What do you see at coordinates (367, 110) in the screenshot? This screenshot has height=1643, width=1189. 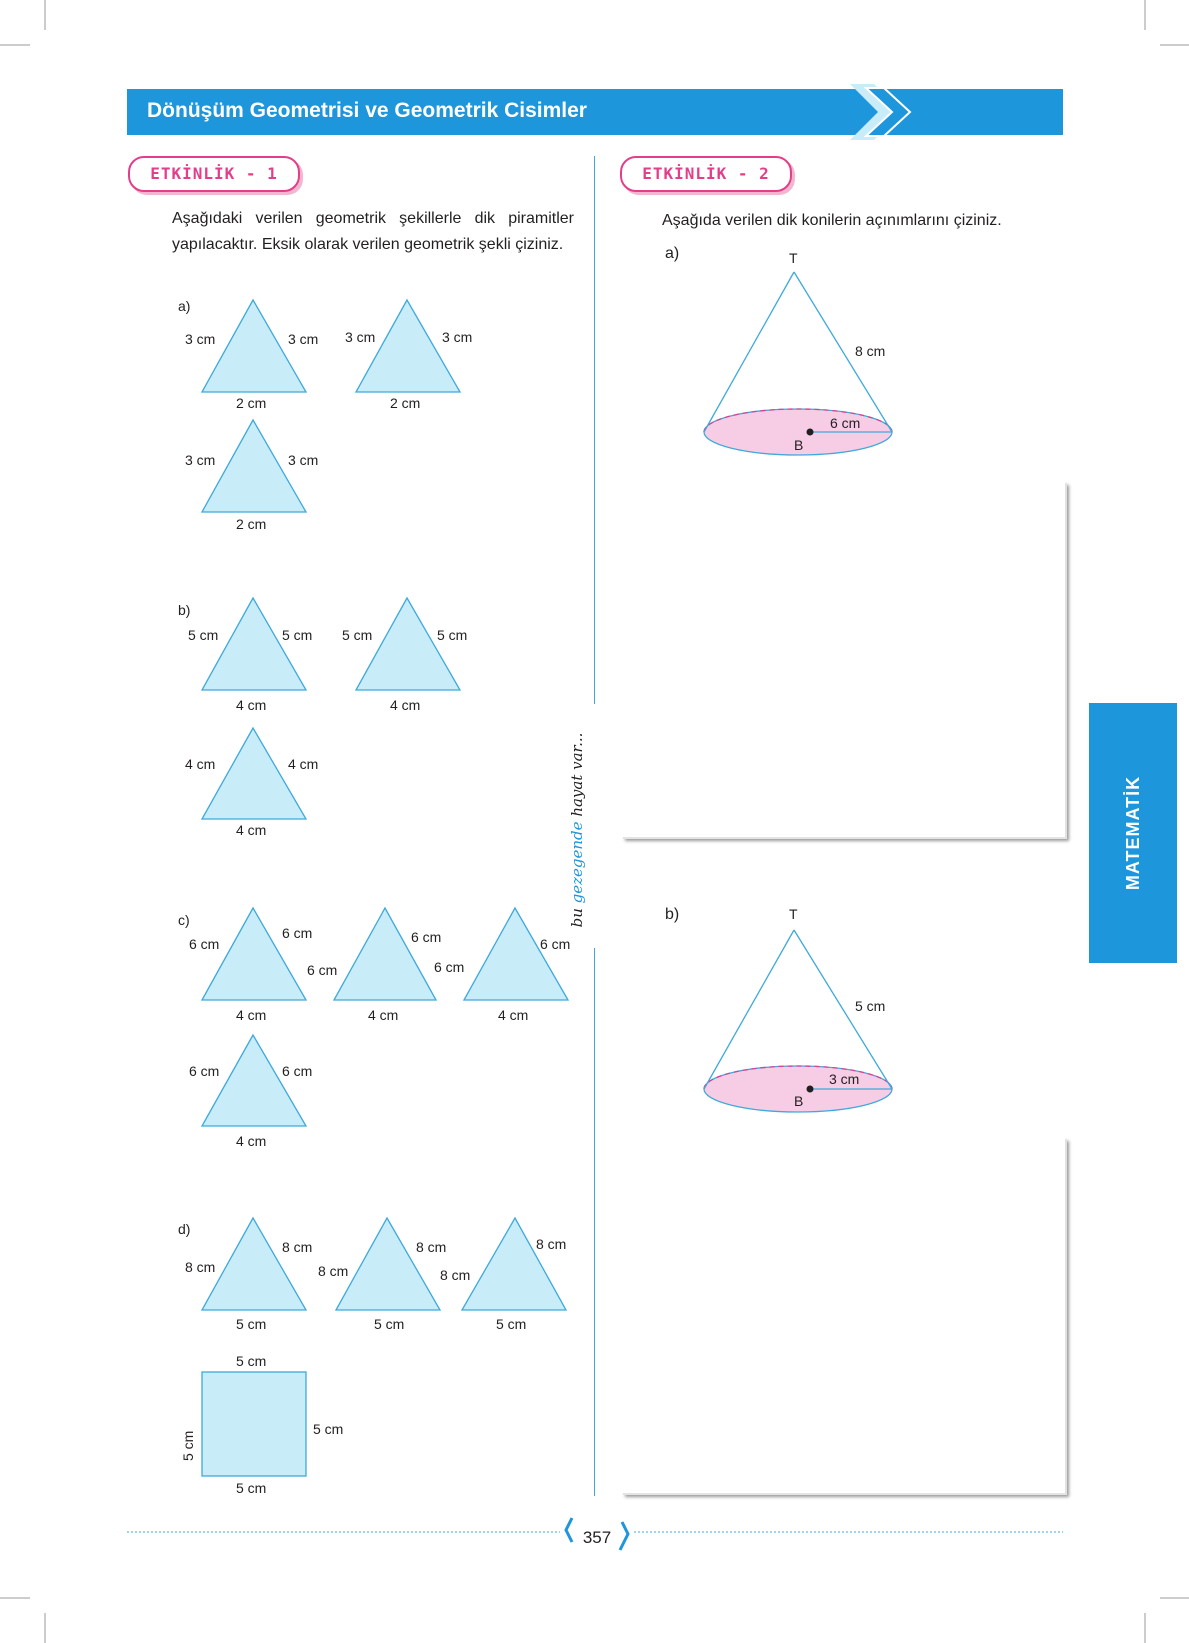 I see `page-title: Dönüşüm Geometrisi ve Geometrik Cisimler` at bounding box center [367, 110].